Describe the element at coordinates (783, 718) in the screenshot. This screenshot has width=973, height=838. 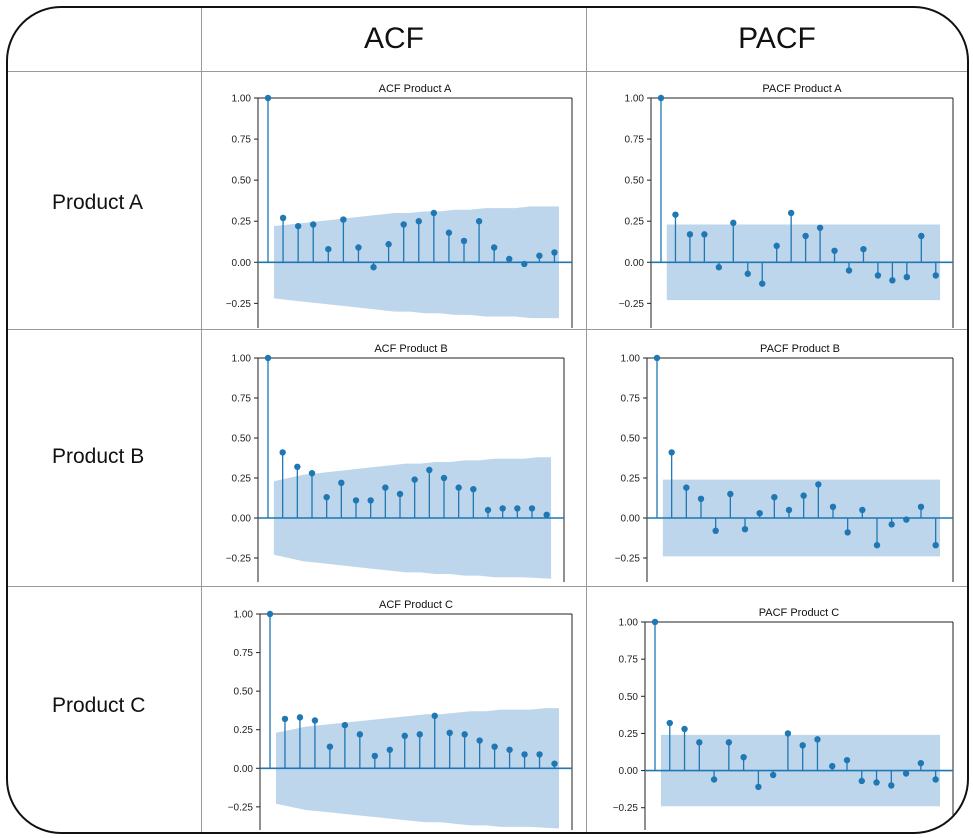
I see `pacf-product-c-chart: PACF Product C −0.25 0.00 0.25 0.50 0.75 1.00` at that location.